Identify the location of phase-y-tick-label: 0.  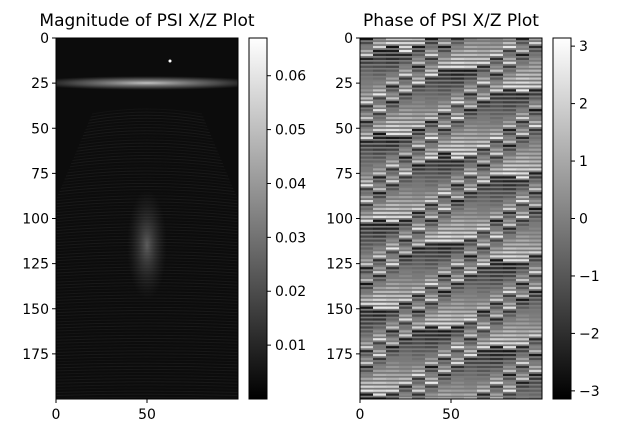
(348, 39).